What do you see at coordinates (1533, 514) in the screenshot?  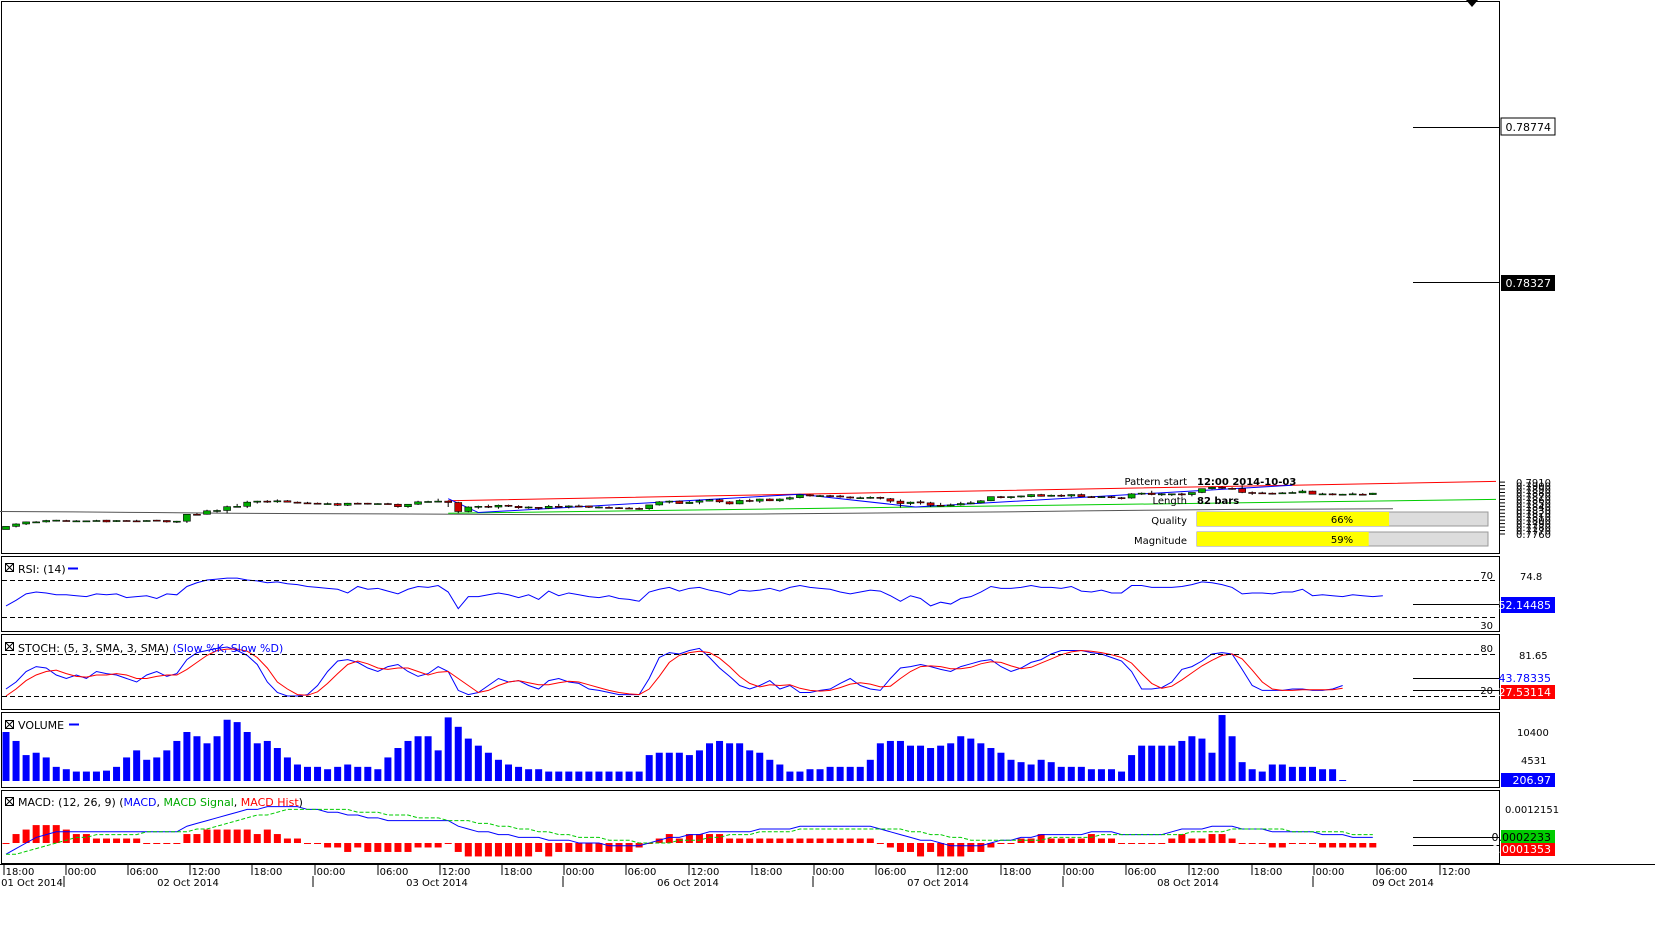 I see `price-tick-label: 0.7820` at bounding box center [1533, 514].